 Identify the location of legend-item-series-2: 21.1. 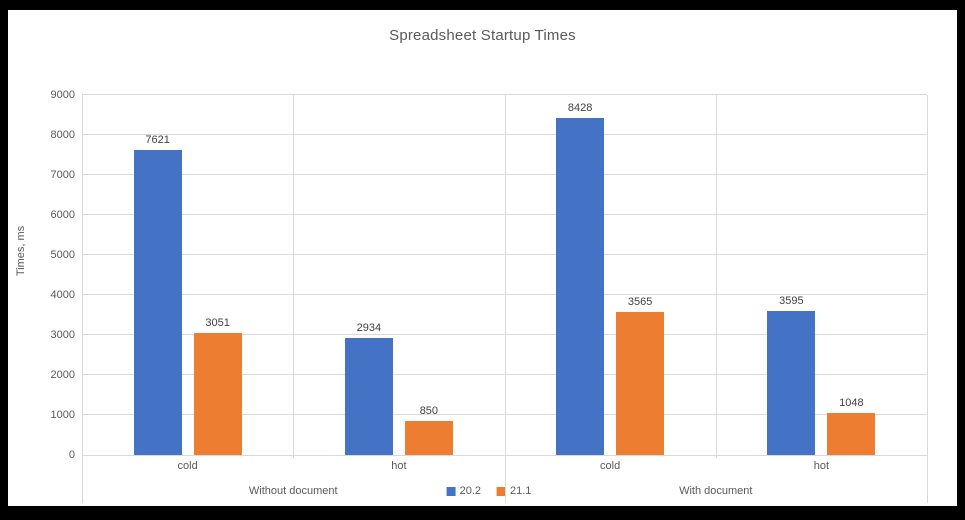
(514, 491).